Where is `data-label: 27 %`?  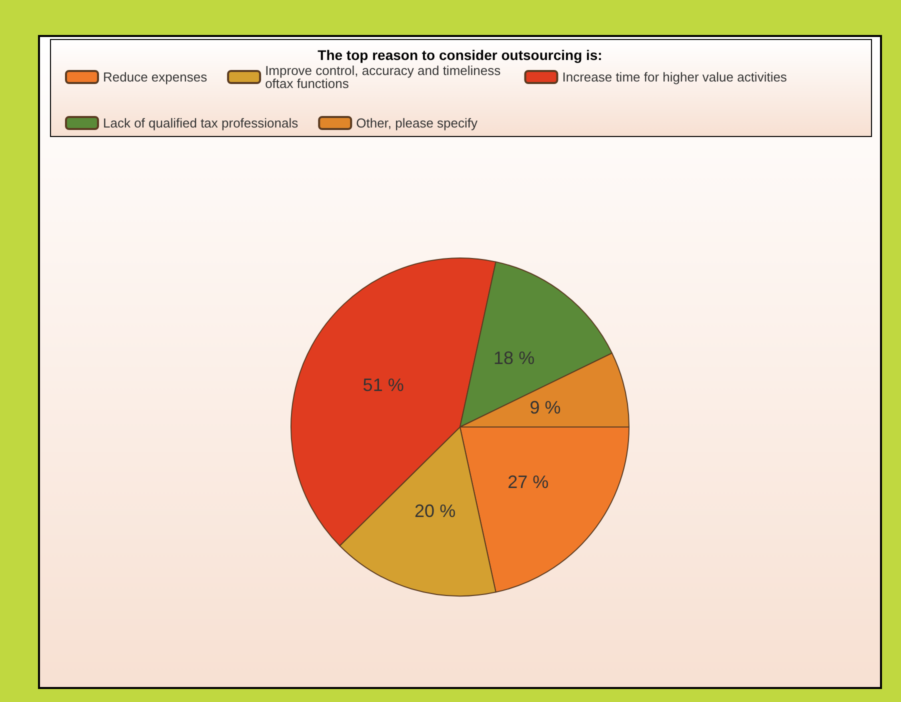
data-label: 27 % is located at coordinates (528, 482).